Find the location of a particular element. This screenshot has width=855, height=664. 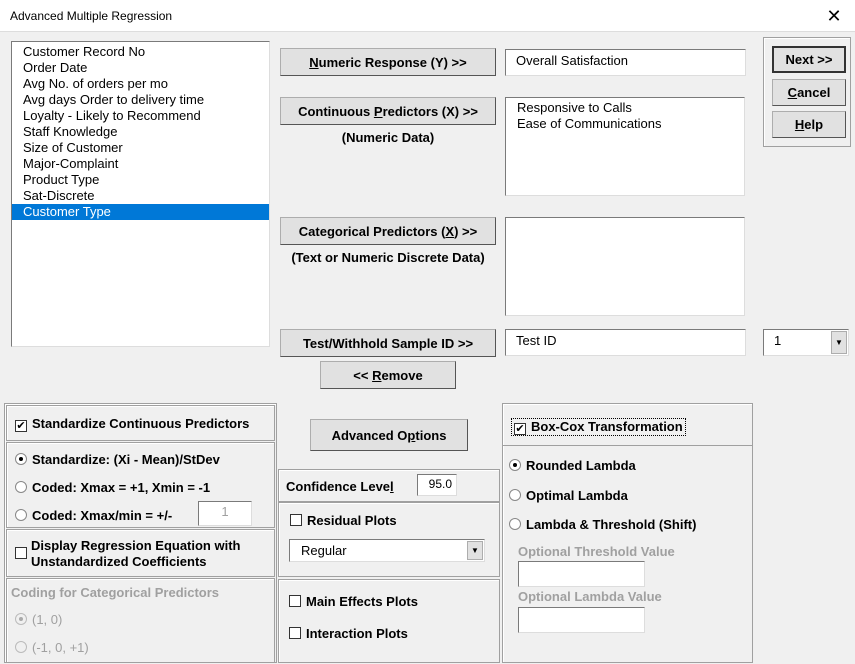

confidence-label: Confidence Level is located at coordinates (340, 486).